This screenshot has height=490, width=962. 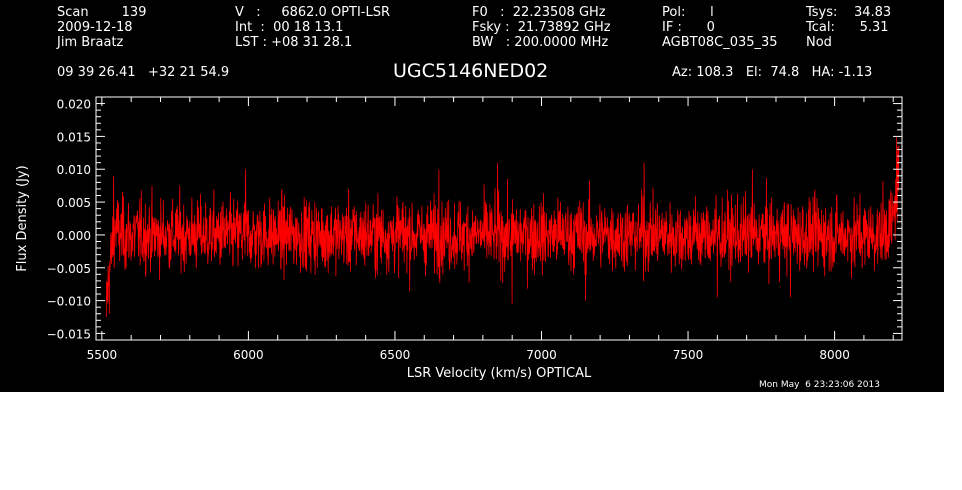 What do you see at coordinates (248, 355) in the screenshot?
I see `x-tick-label: 6000` at bounding box center [248, 355].